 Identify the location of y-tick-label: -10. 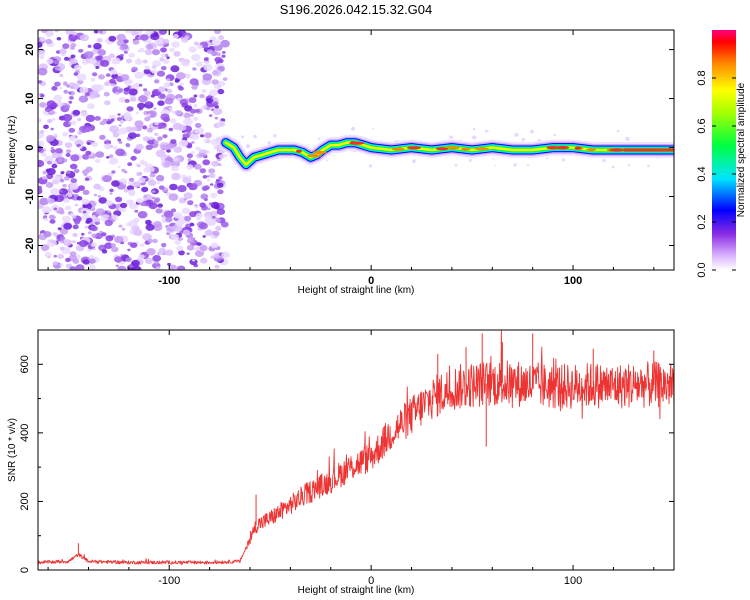
(30, 197).